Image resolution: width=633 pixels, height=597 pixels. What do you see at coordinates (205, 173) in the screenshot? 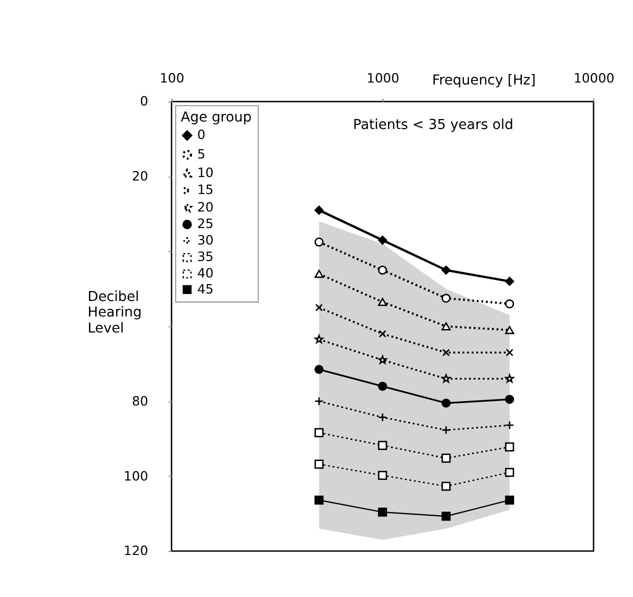
I see `legend-label: 10` at bounding box center [205, 173].